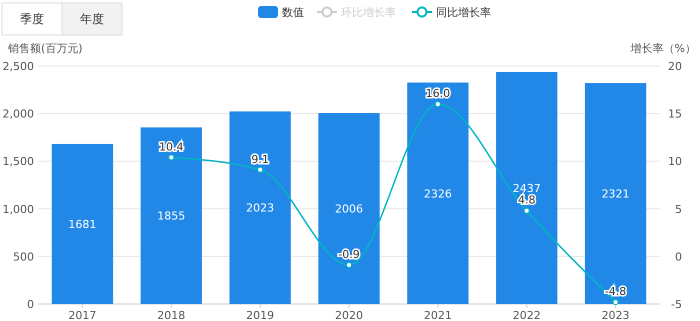  What do you see at coordinates (678, 209) in the screenshot?
I see `y2-tick-label: 5` at bounding box center [678, 209].